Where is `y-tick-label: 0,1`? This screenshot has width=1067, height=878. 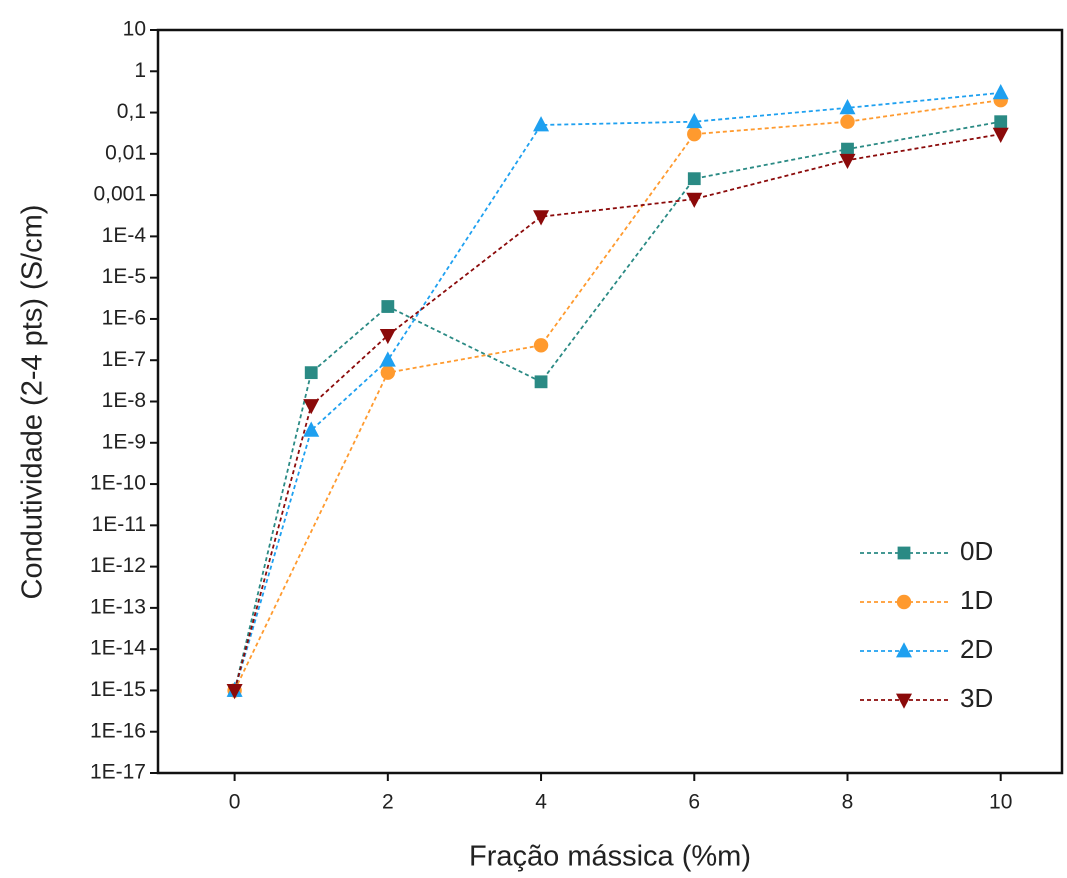
y-tick-label: 0,1 is located at coordinates (131, 111).